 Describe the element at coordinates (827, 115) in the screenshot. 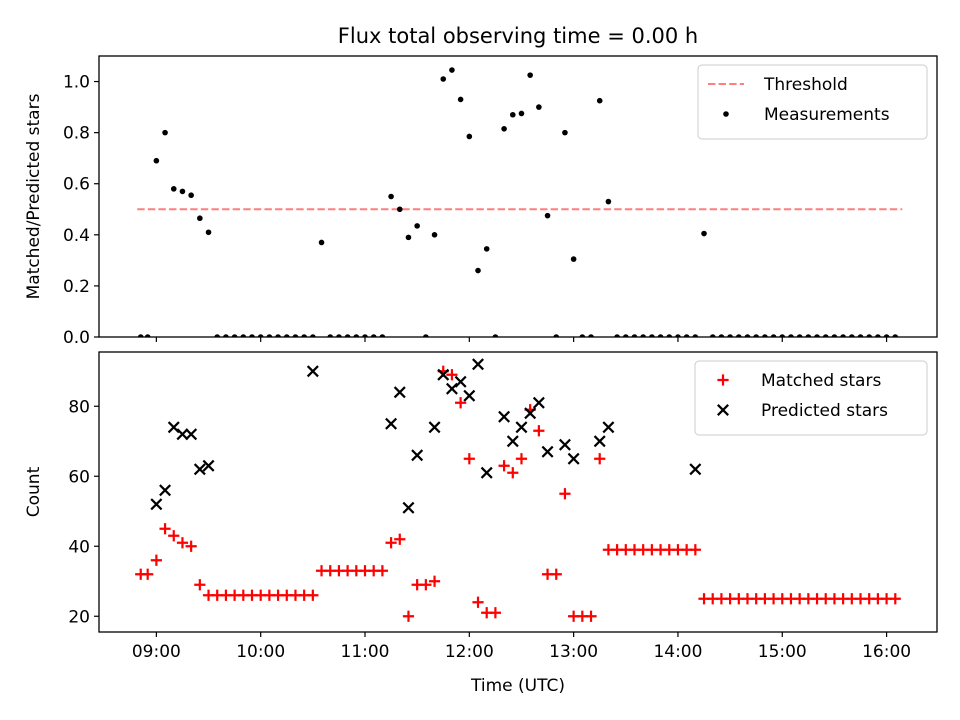

I see `legend-label: Measurements` at that location.